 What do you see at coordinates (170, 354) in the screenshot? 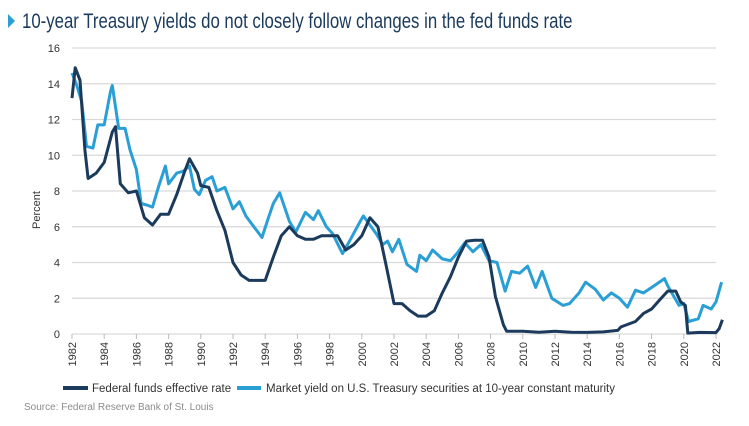
I see `x-tick-label: 1988` at bounding box center [170, 354].